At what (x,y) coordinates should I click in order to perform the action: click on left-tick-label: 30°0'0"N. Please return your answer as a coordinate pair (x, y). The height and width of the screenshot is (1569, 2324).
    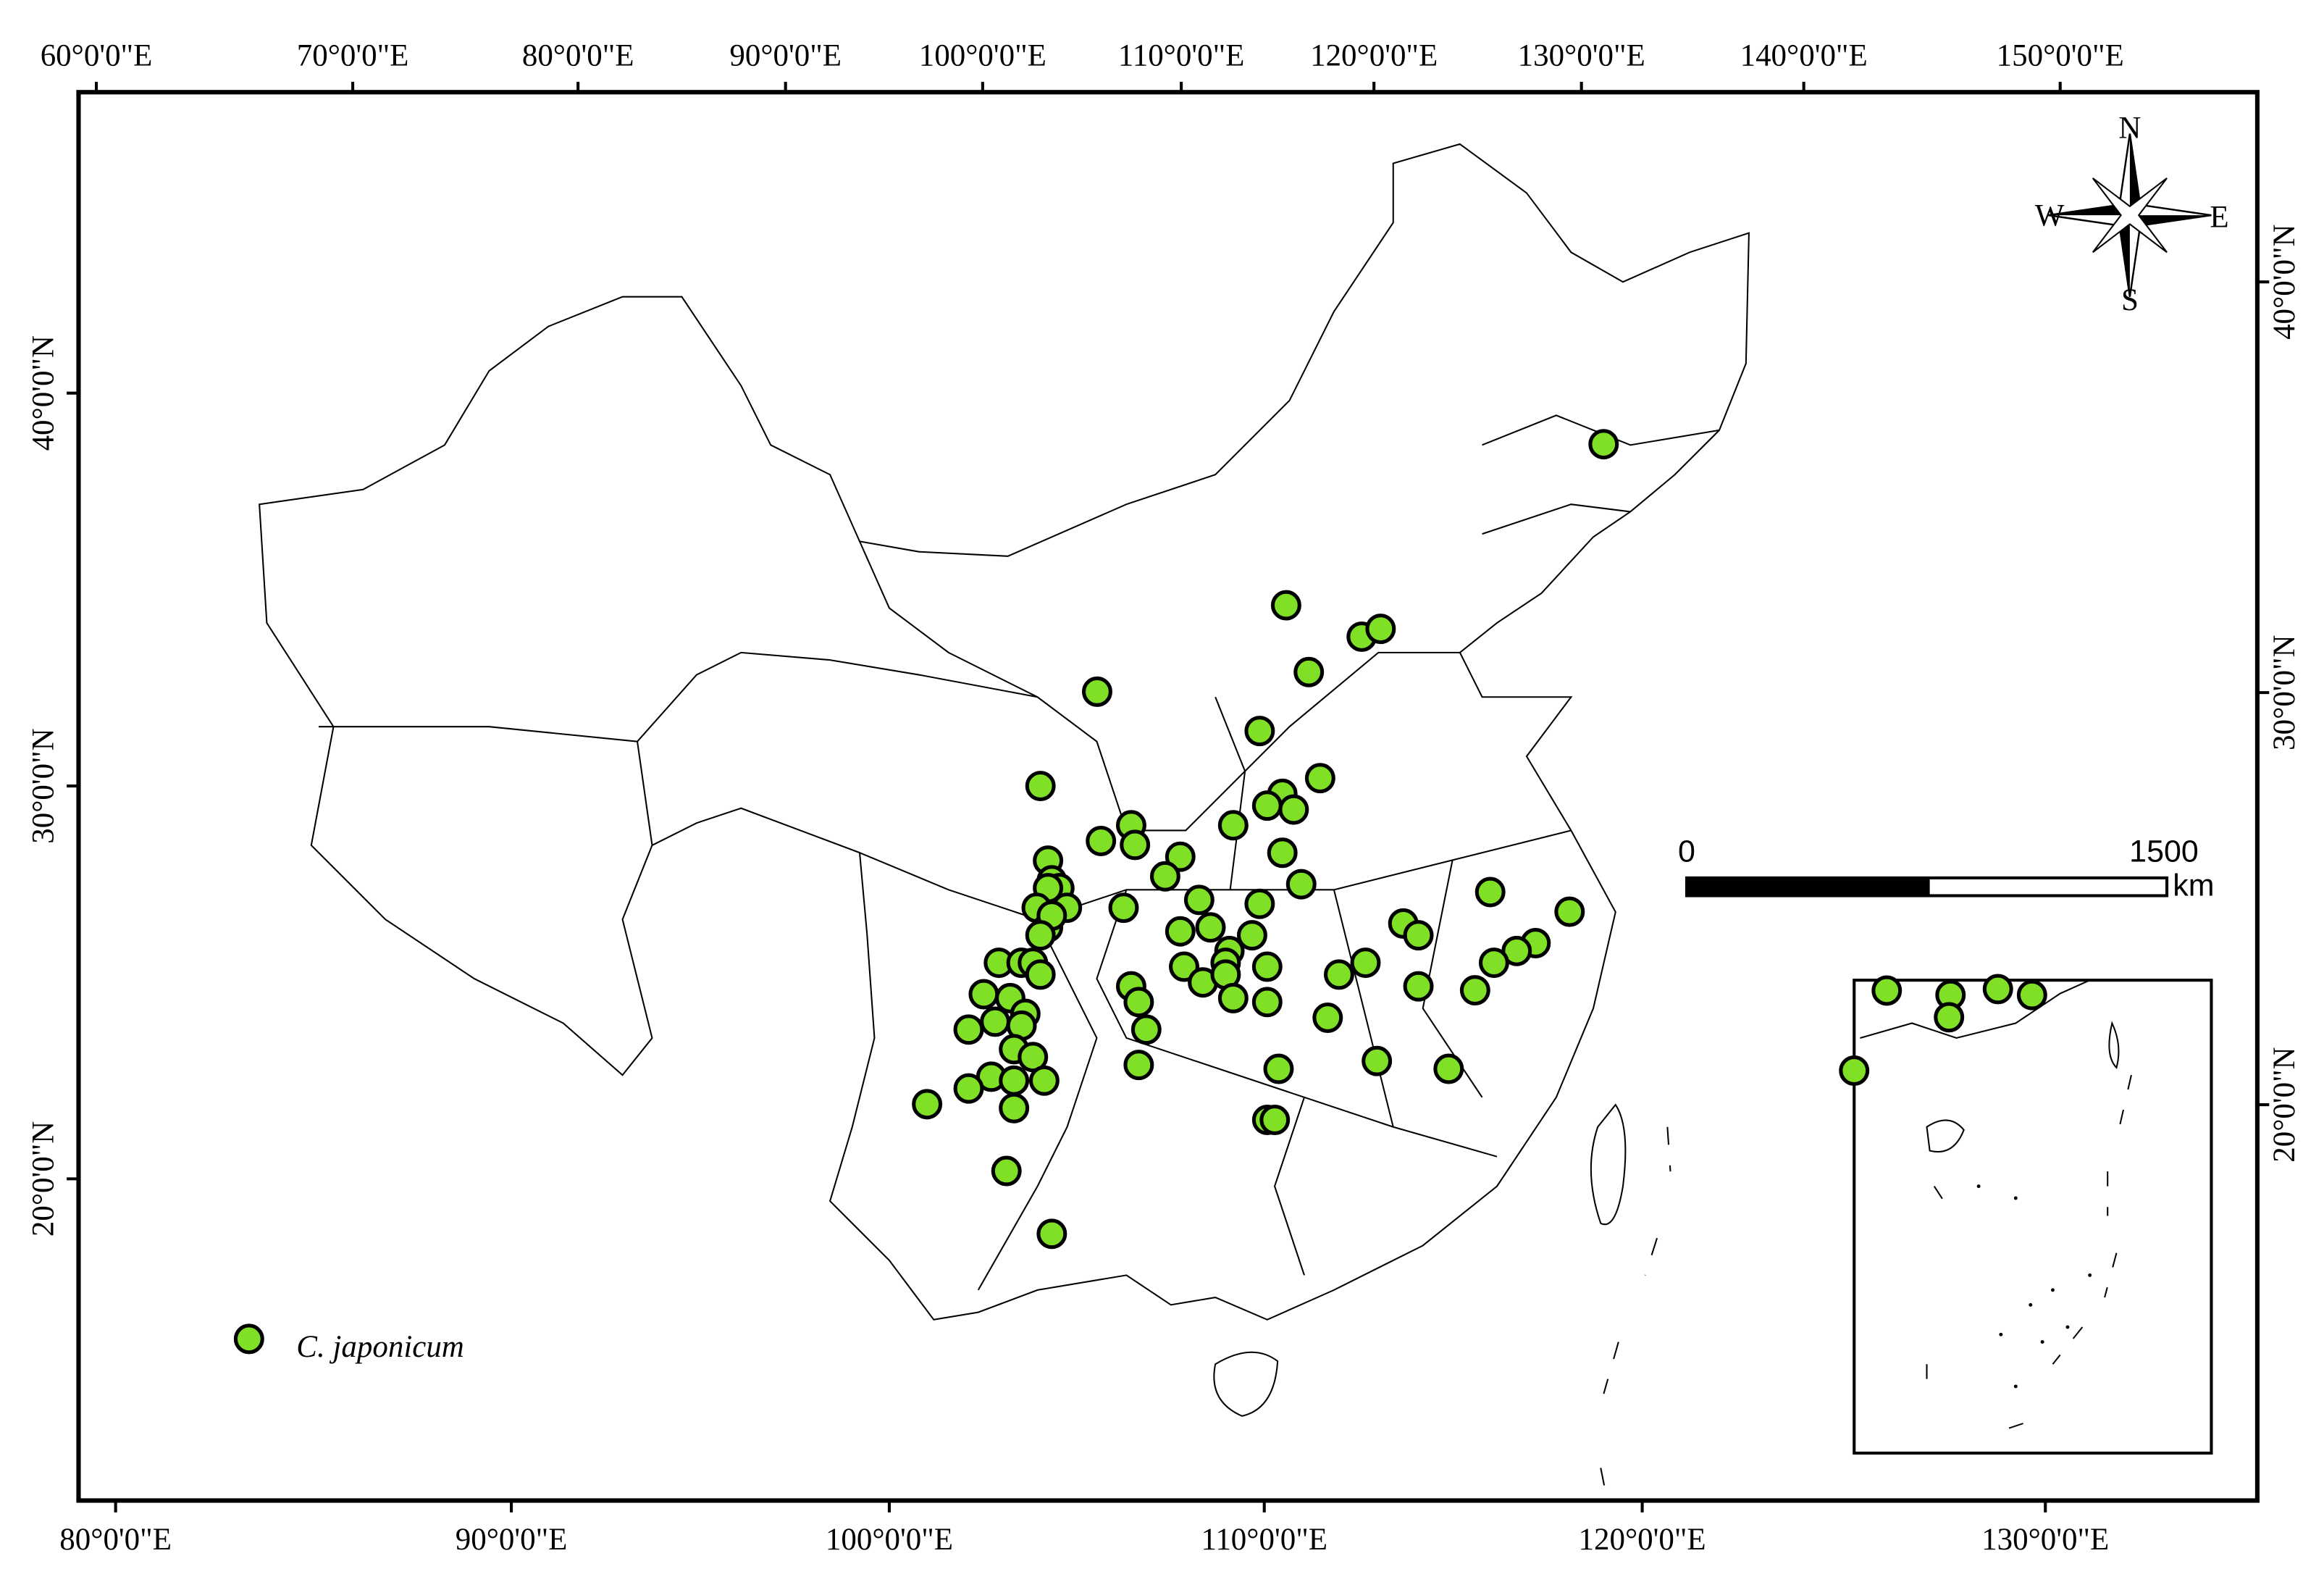
    Looking at the image, I should click on (44, 785).